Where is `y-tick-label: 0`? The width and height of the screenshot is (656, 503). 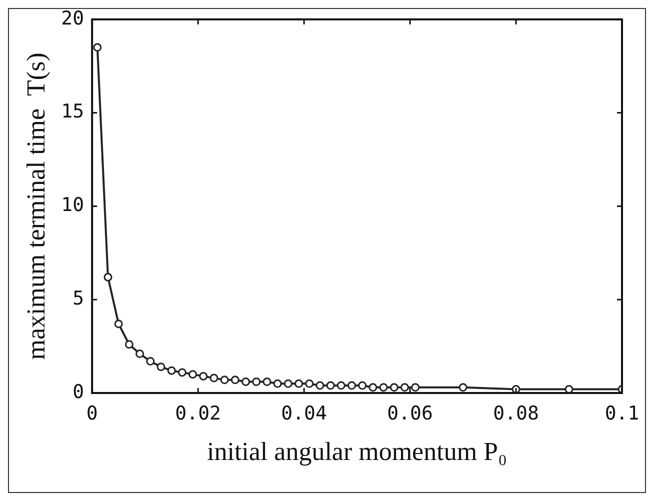
y-tick-label: 0 is located at coordinates (78, 391).